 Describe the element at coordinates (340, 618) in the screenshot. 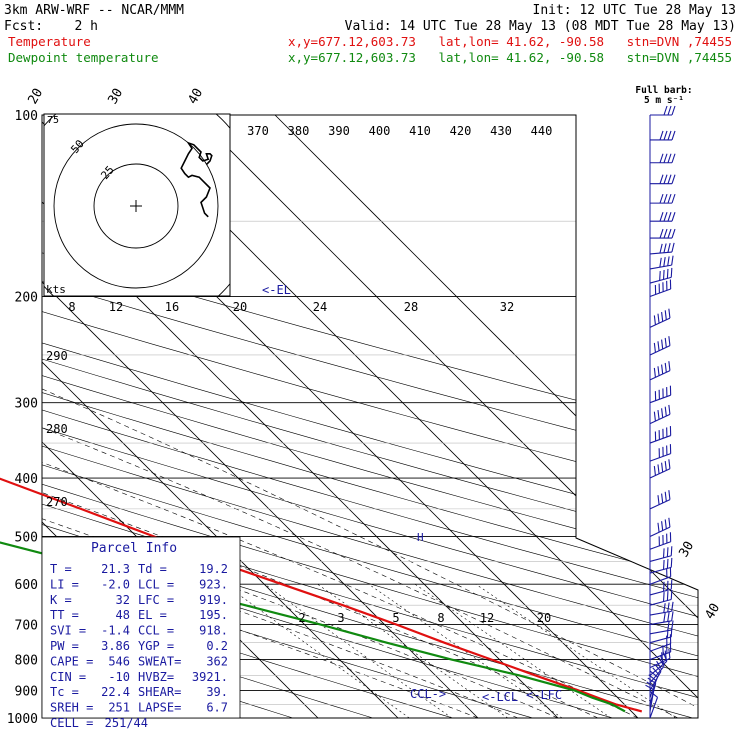

I see `mixing-ratio-label: 3` at that location.